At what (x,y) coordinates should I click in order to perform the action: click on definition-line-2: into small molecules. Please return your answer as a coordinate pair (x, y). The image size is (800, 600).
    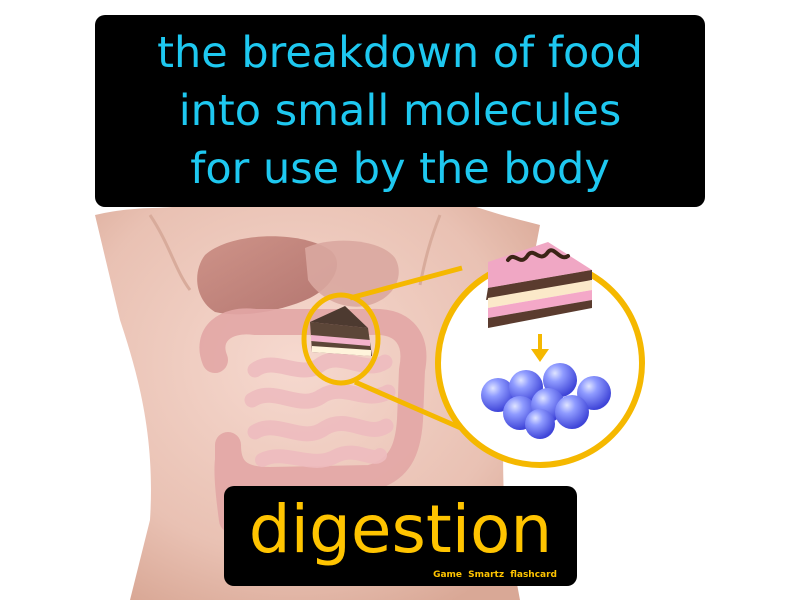
    Looking at the image, I should click on (400, 111).